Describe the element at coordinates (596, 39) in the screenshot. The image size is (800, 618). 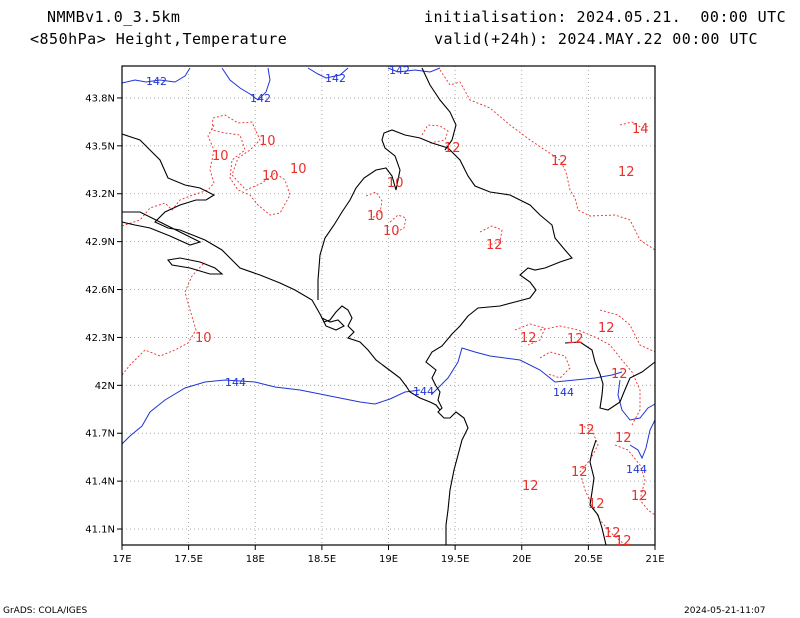
I see `valid-time: valid(+24h): 2024.MAY.22 00:00 UTC` at that location.